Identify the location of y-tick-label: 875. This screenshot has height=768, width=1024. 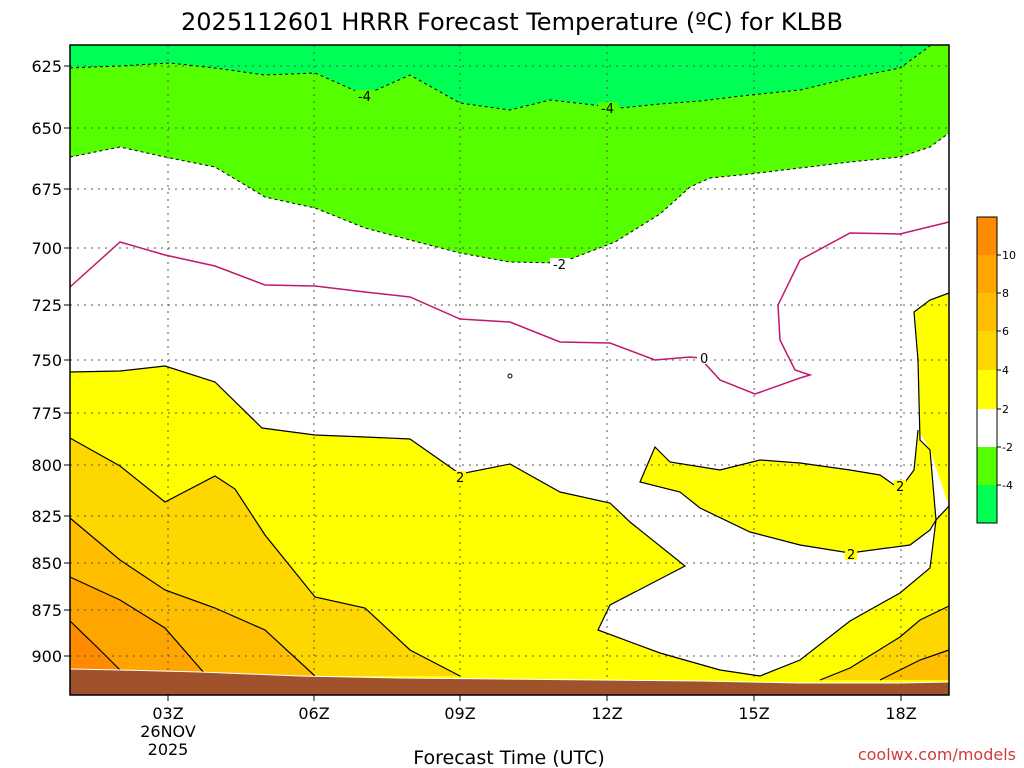
(46, 610).